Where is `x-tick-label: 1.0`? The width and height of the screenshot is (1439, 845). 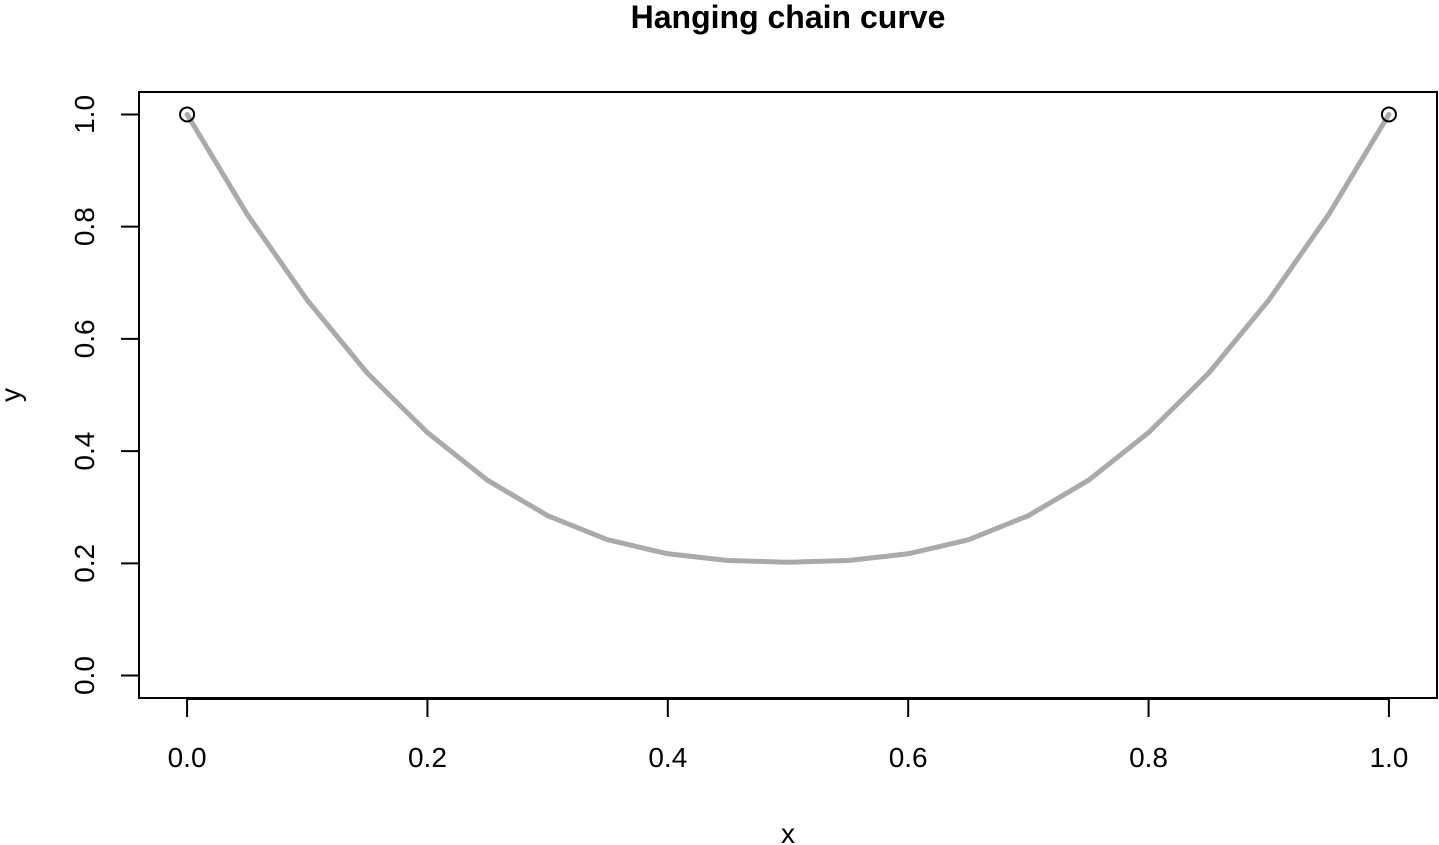 x-tick-label: 1.0 is located at coordinates (1388, 757).